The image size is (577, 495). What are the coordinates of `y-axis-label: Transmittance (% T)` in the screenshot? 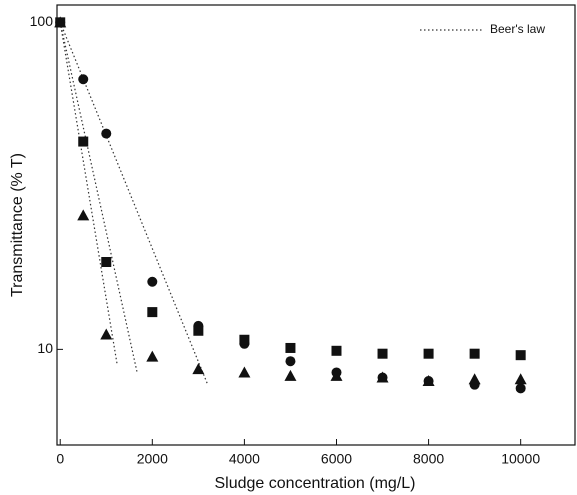 It's located at (17, 225).